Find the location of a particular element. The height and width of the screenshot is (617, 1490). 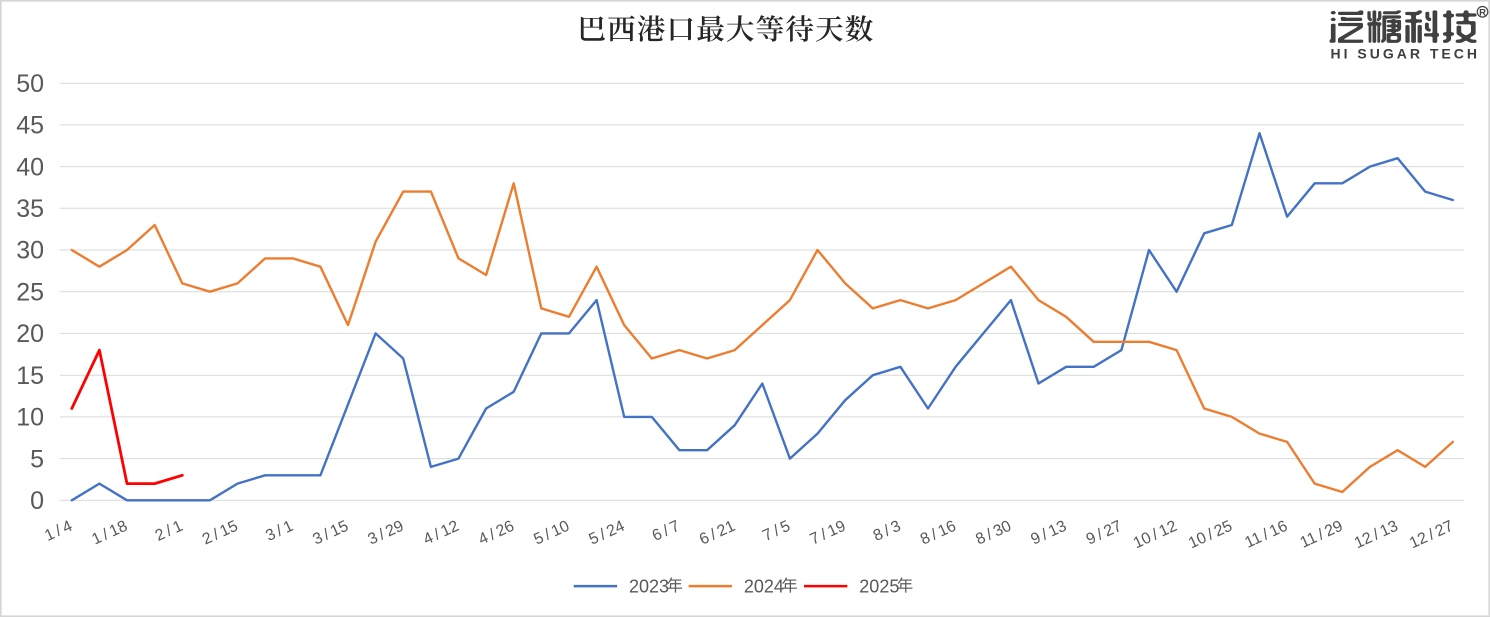

svg-text: 8/16 is located at coordinates (938, 533).